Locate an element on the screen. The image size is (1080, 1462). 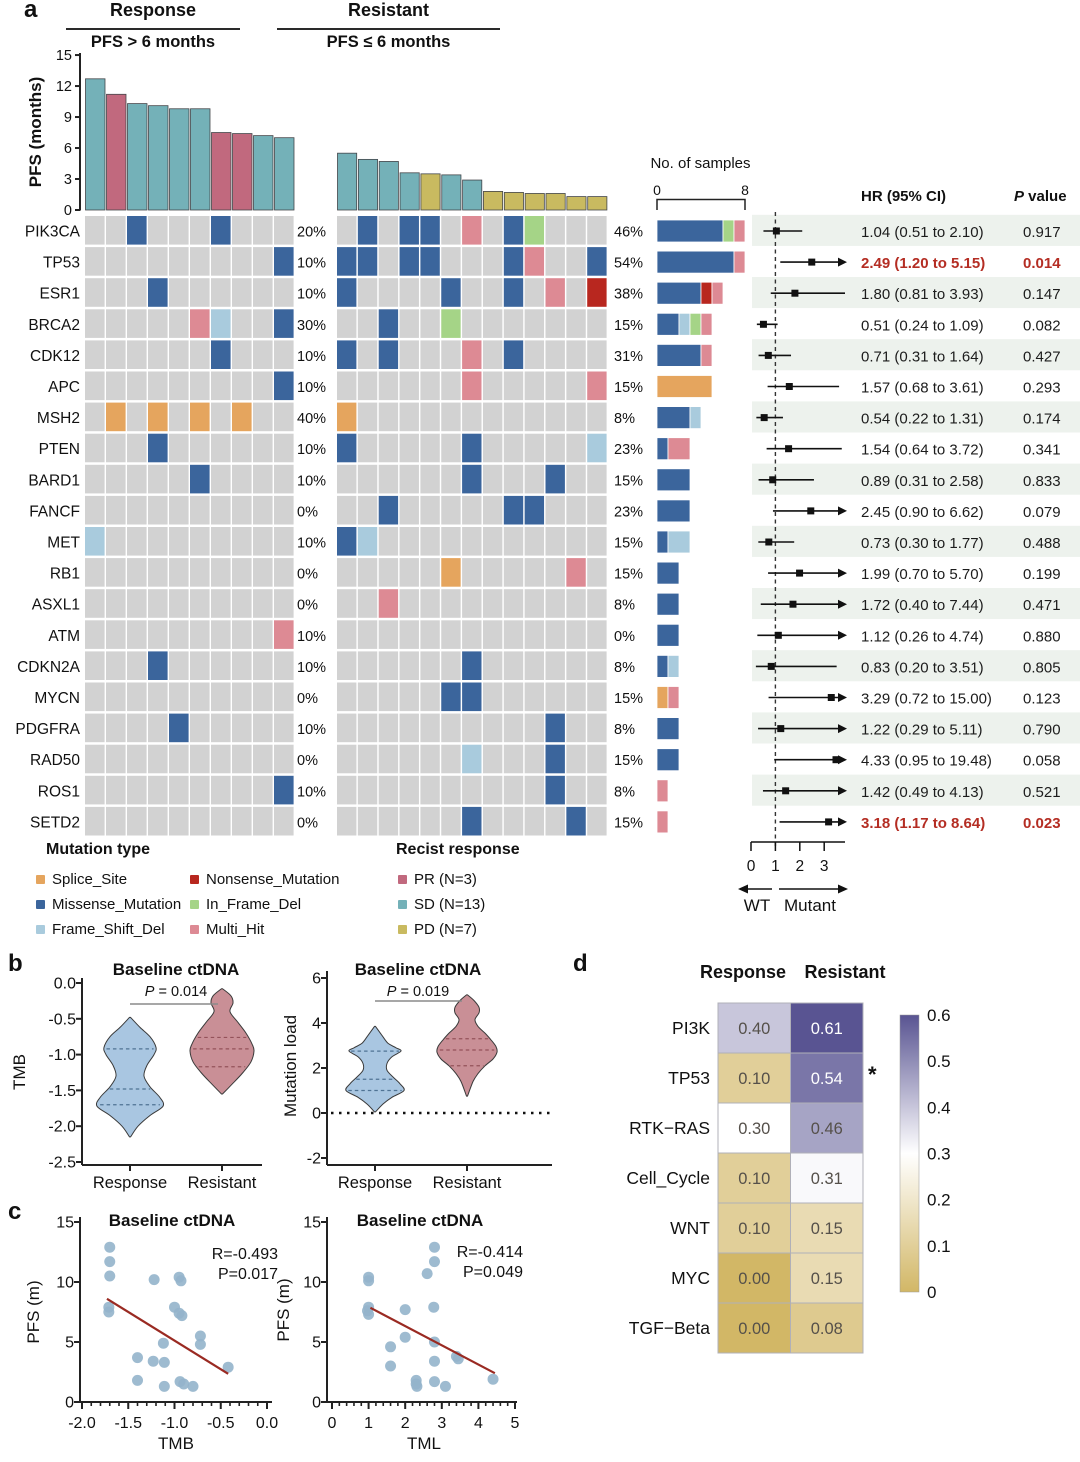
forest-axis-tick-label: 2 is located at coordinates (799, 866).